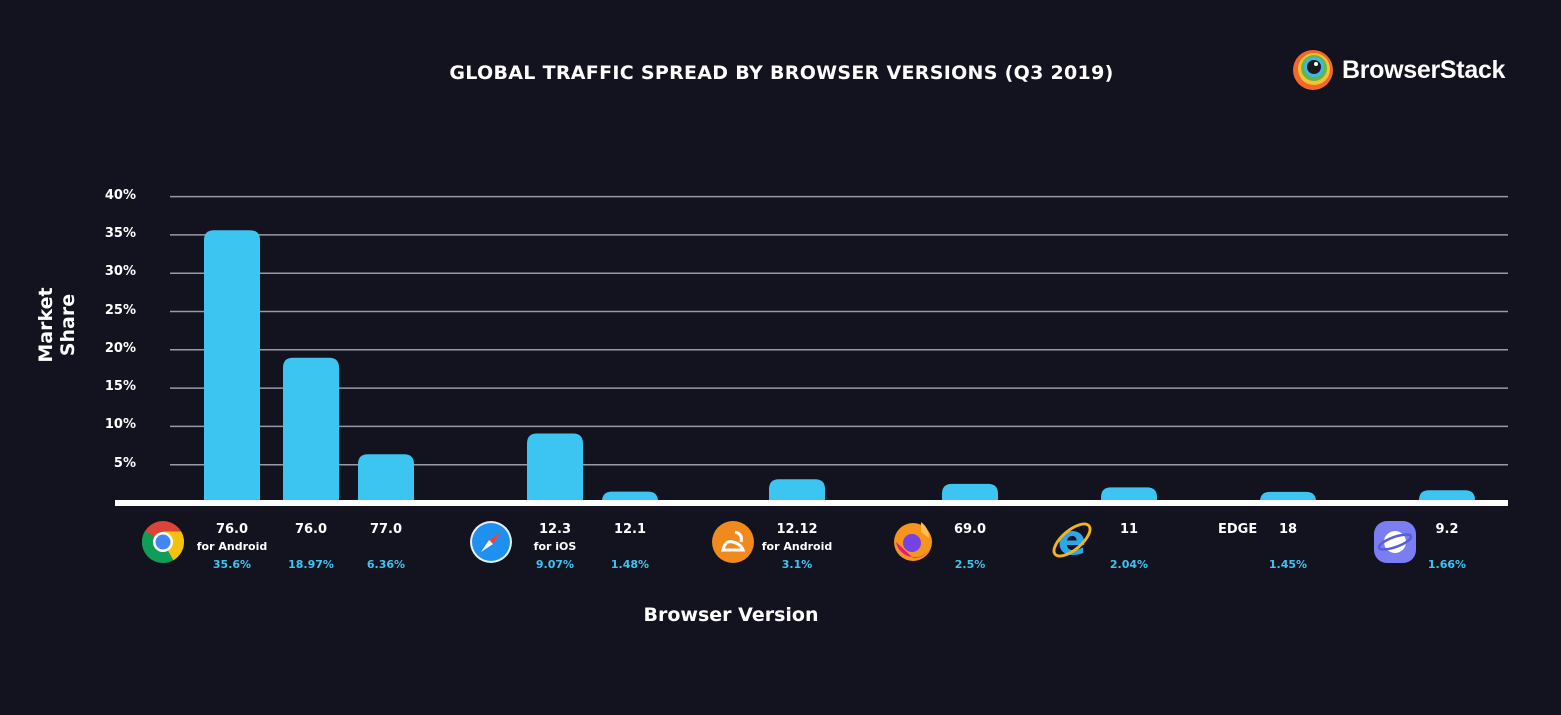  I want to click on category-label: 12.1 1.48%, so click(630, 546).